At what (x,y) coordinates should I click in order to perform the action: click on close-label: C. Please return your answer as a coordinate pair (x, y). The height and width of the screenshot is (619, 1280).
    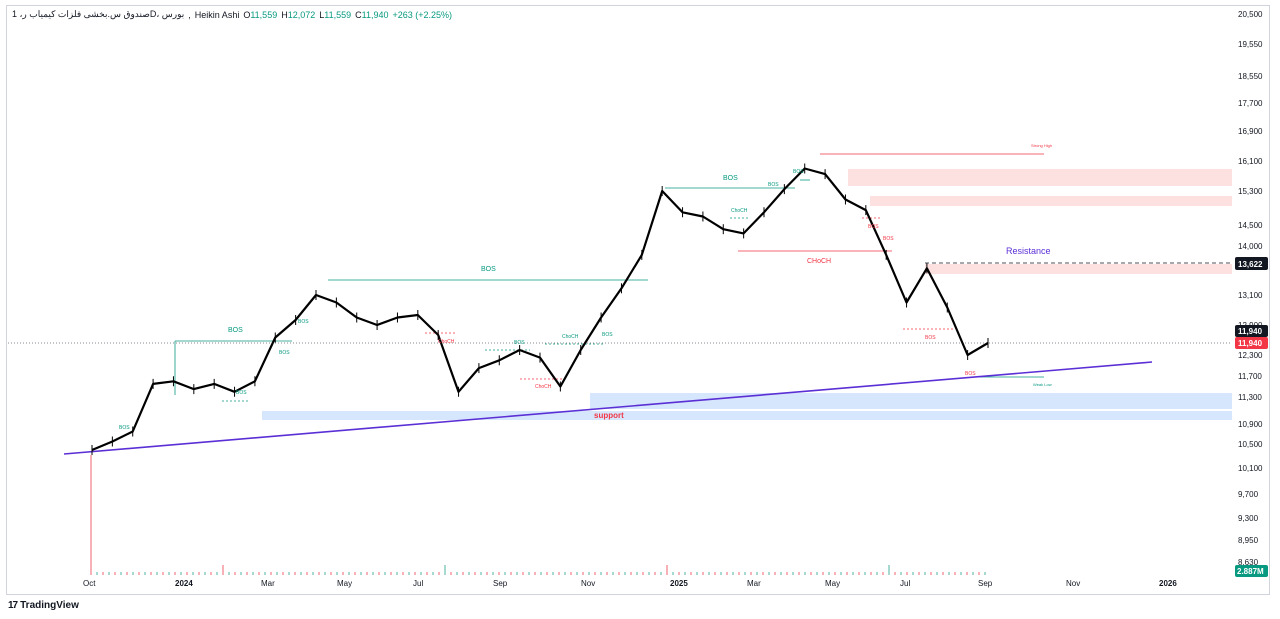
    Looking at the image, I should click on (358, 14).